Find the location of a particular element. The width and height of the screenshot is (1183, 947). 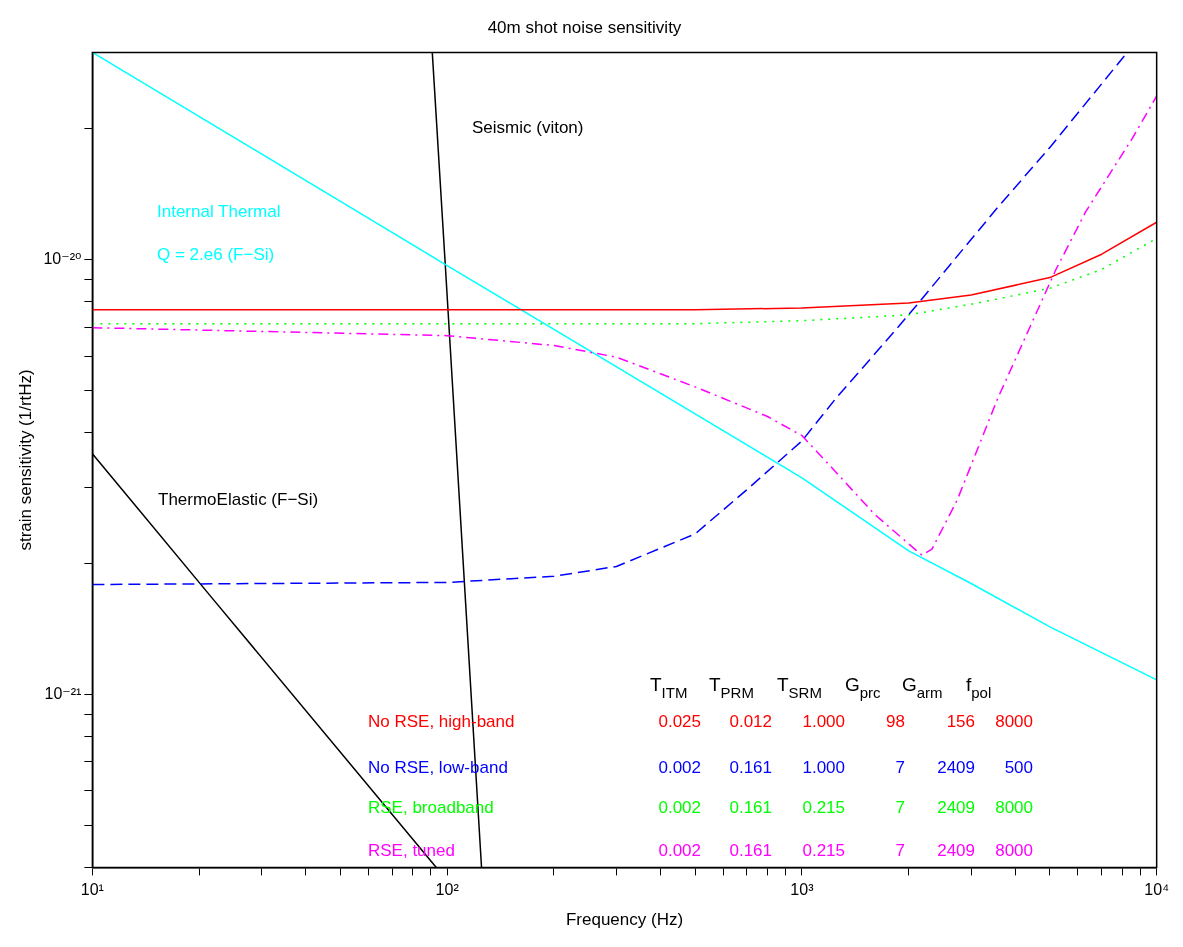

x-axis-title: Frequency (Hz) is located at coordinates (624, 920).